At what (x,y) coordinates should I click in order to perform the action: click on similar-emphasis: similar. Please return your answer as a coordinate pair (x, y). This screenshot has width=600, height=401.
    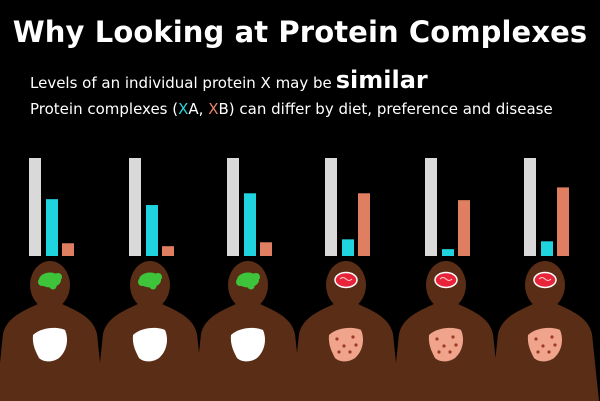
    Looking at the image, I should click on (381, 80).